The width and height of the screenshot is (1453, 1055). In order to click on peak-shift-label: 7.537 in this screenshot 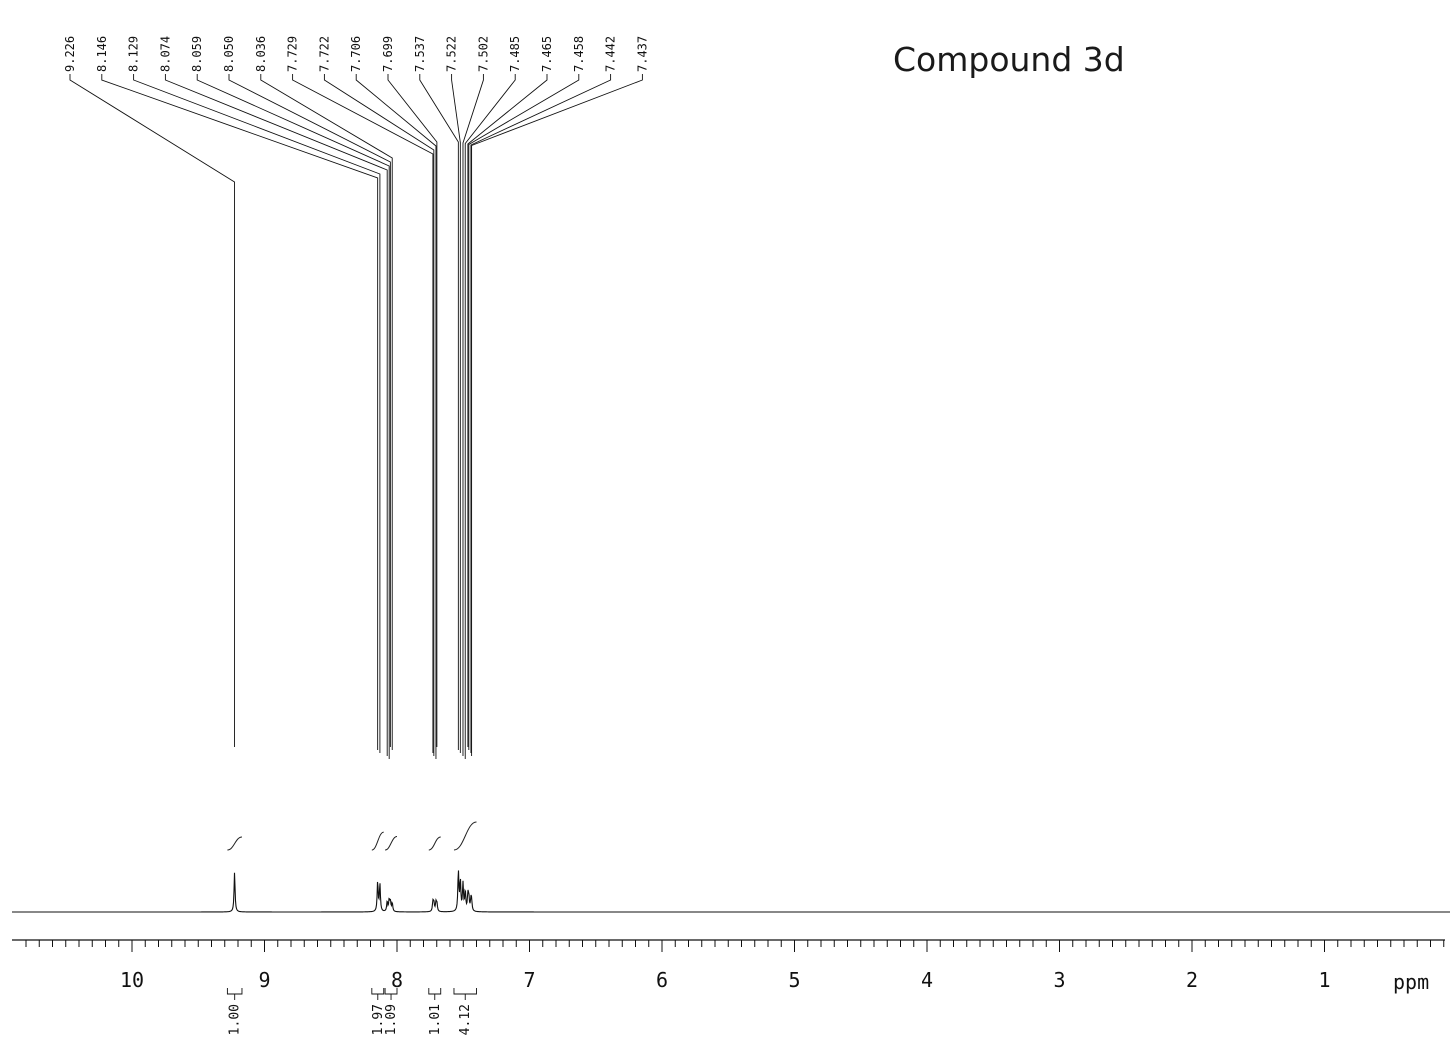, I will do `click(420, 54)`.